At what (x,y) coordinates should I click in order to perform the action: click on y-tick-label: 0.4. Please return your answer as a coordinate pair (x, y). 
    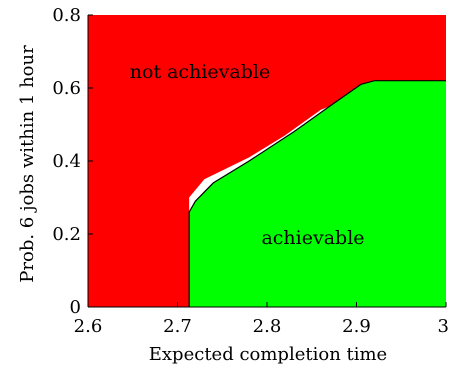
    Looking at the image, I should click on (66, 161).